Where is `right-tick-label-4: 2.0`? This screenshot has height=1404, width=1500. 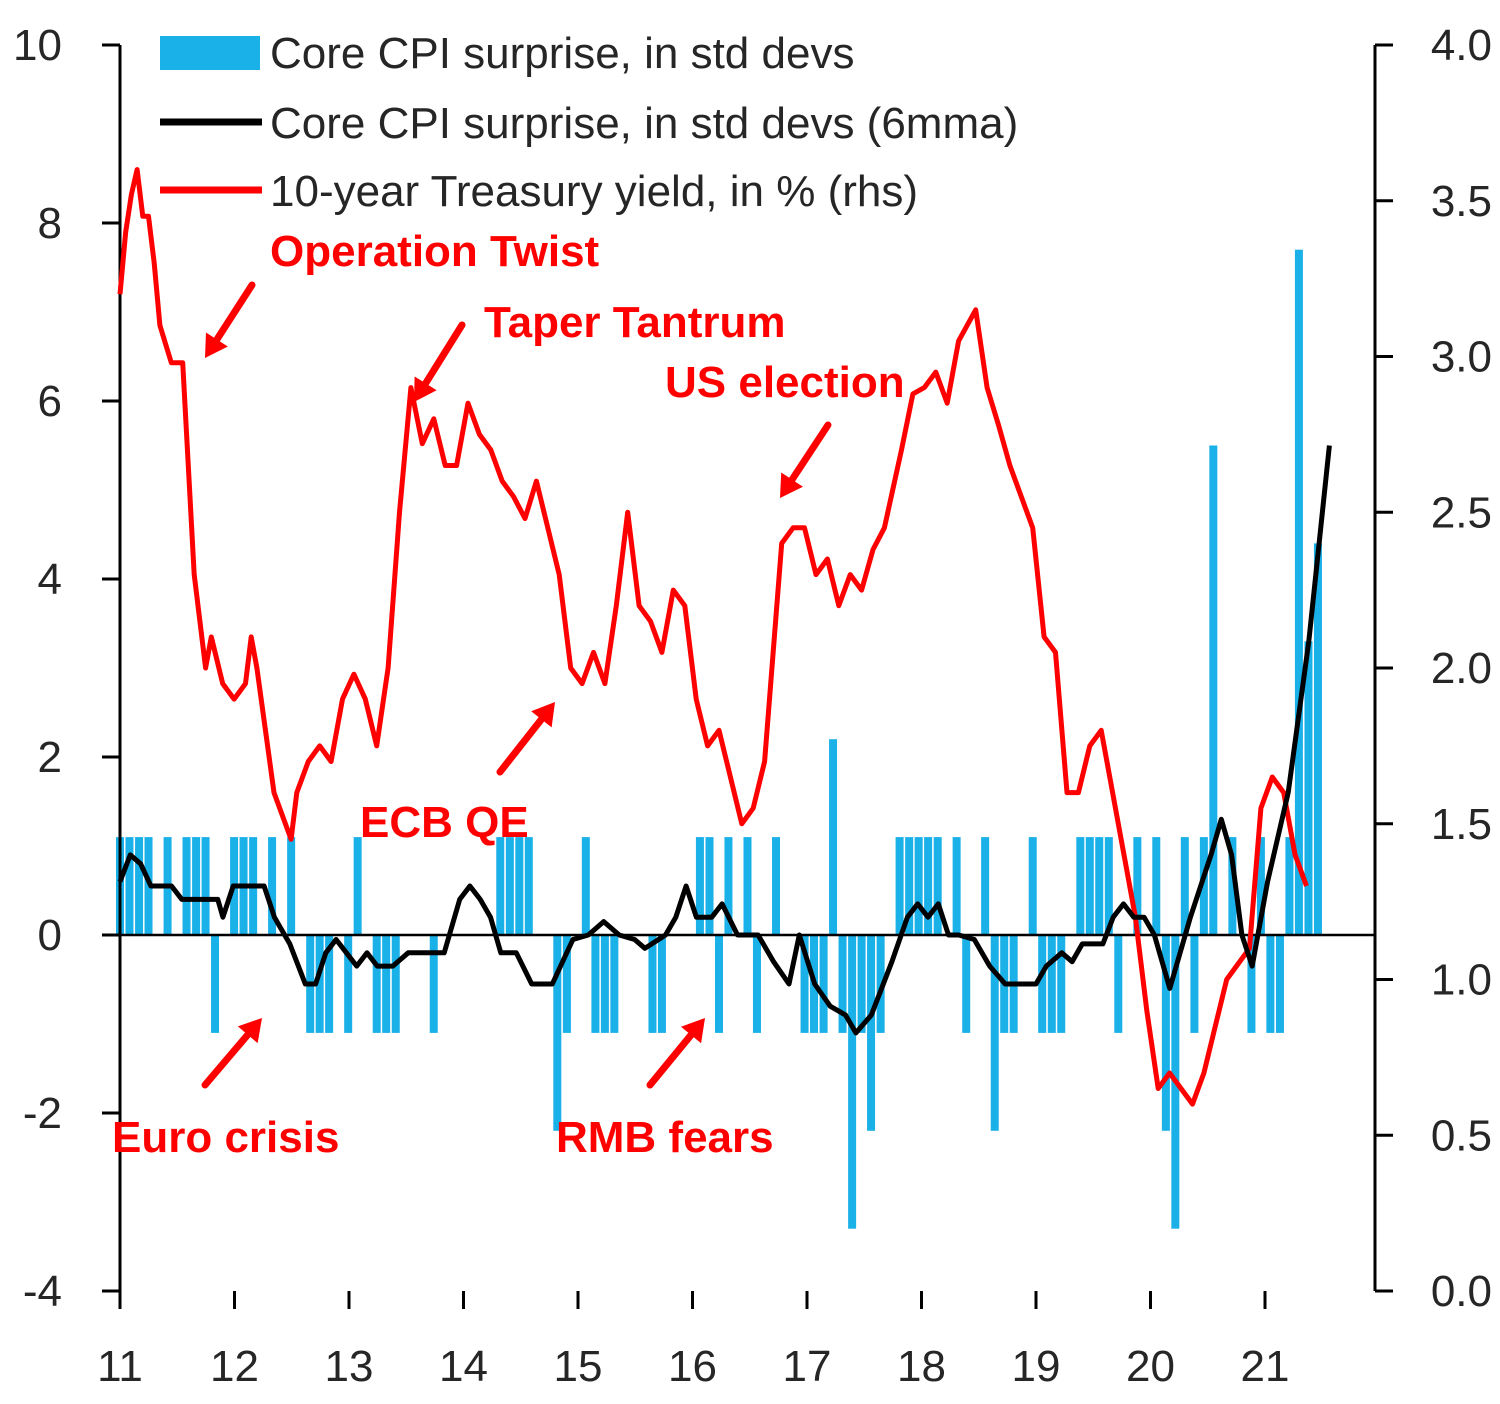 right-tick-label-4: 2.0 is located at coordinates (1461, 668).